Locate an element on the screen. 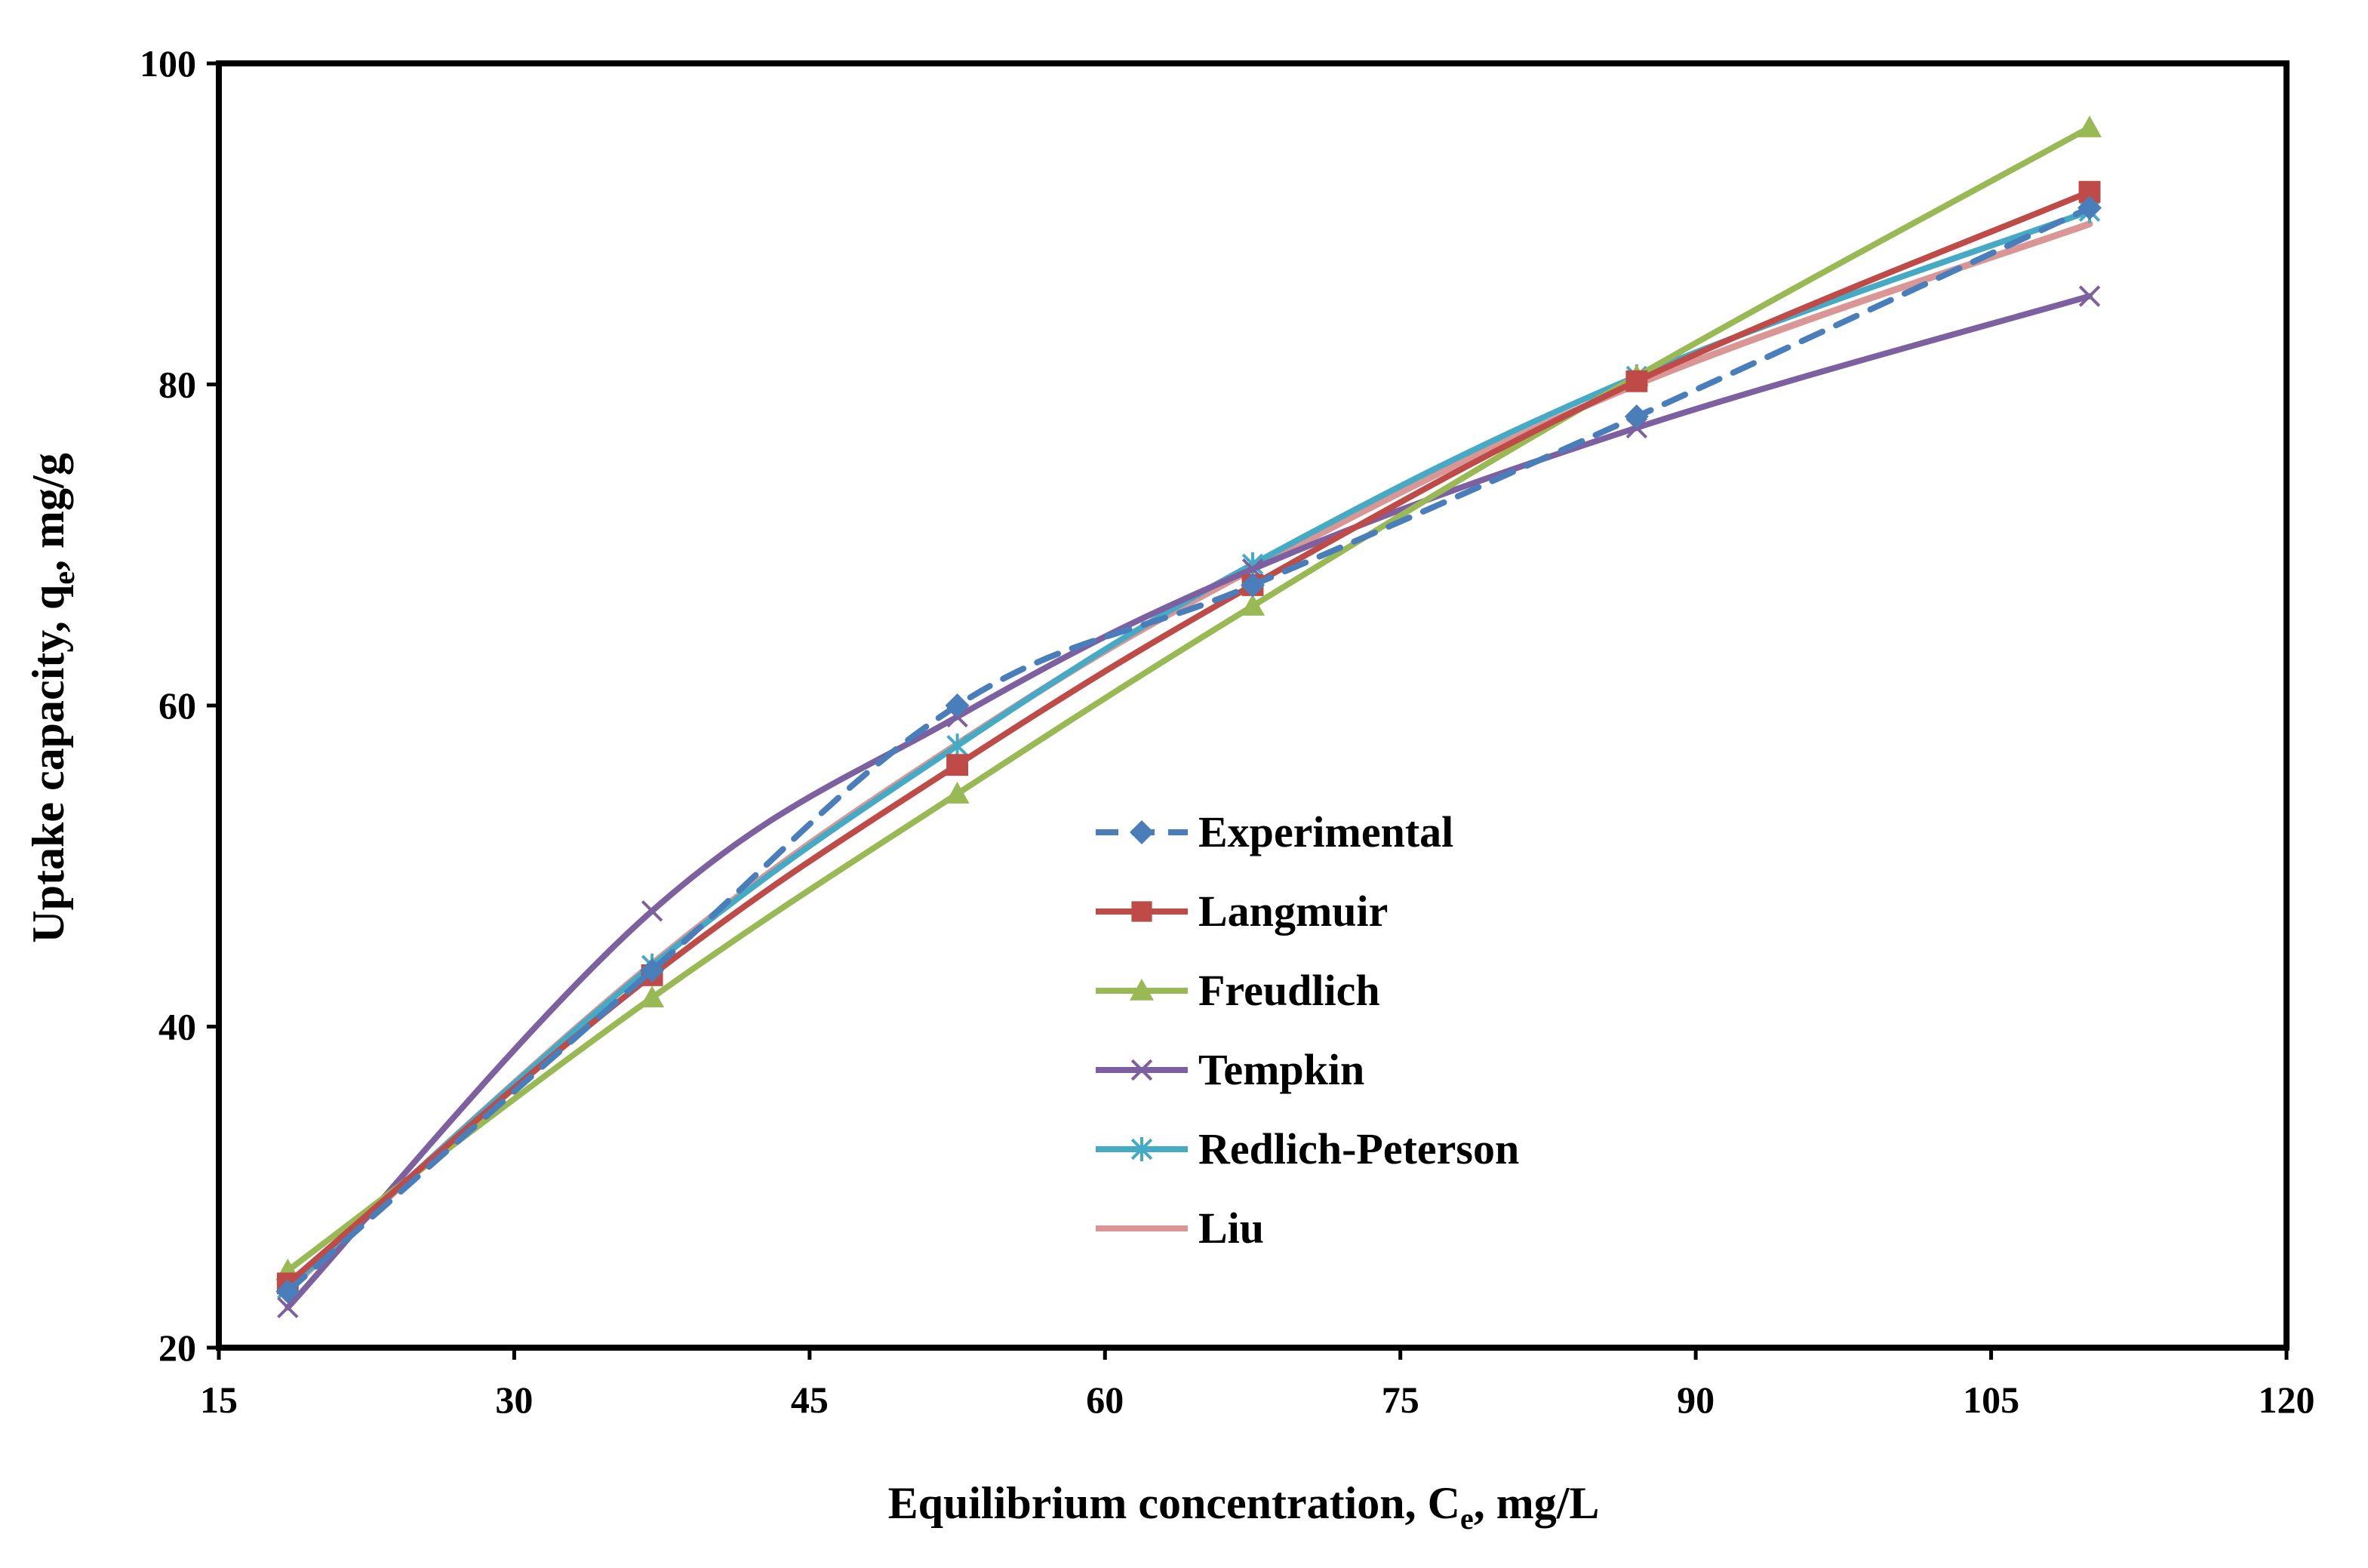 The width and height of the screenshot is (2368, 1568). legend-marker-redlich-peterson is located at coordinates (1141, 1149).